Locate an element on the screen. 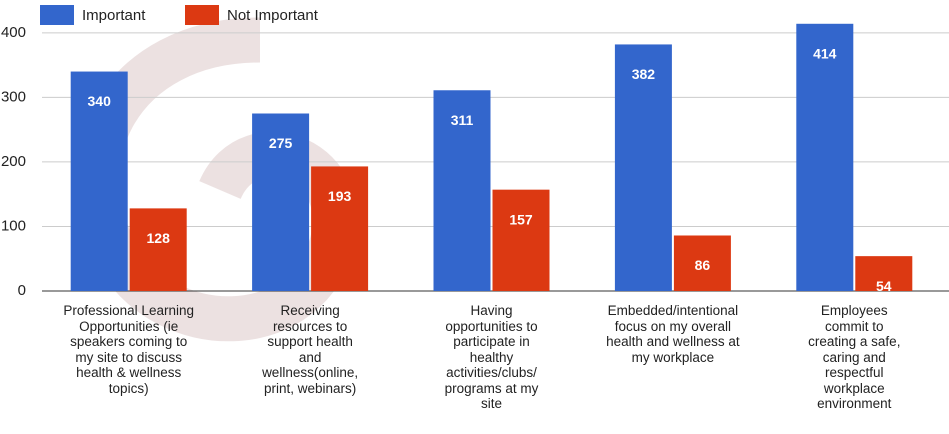  bar-value-label: 311 is located at coordinates (462, 120).